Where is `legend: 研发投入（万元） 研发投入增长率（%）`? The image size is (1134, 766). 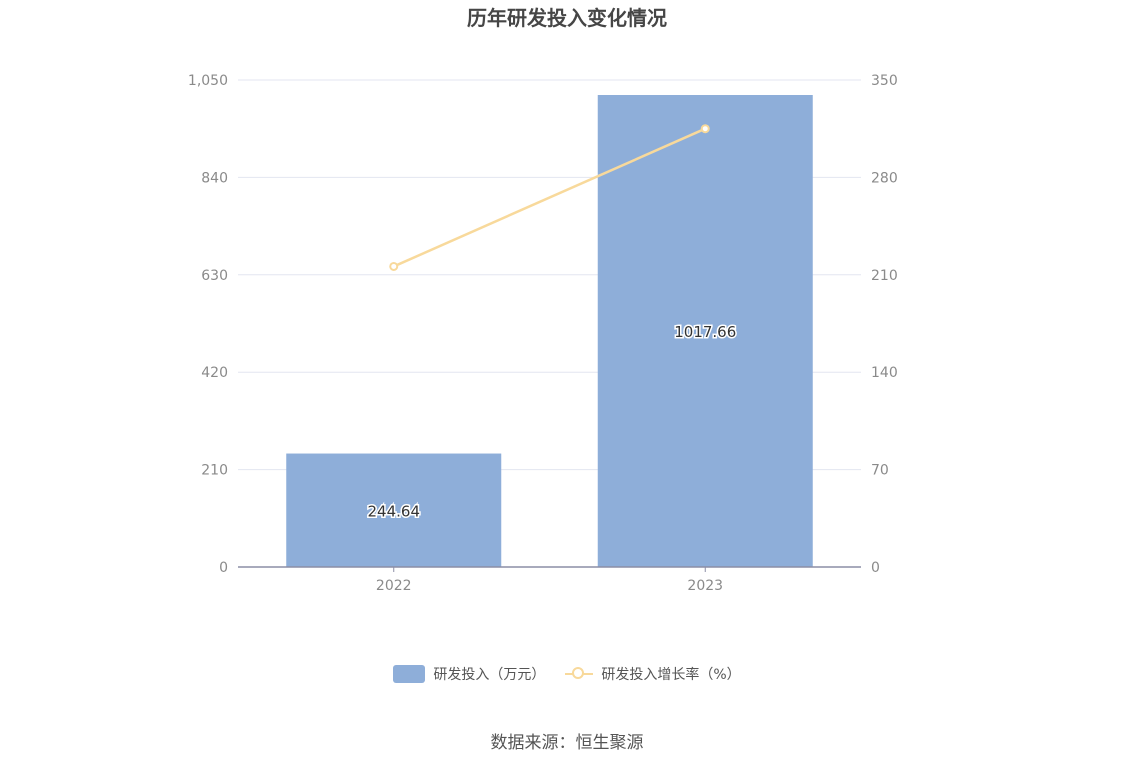 legend: 研发投入（万元） 研发投入增长率（%） is located at coordinates (567, 674).